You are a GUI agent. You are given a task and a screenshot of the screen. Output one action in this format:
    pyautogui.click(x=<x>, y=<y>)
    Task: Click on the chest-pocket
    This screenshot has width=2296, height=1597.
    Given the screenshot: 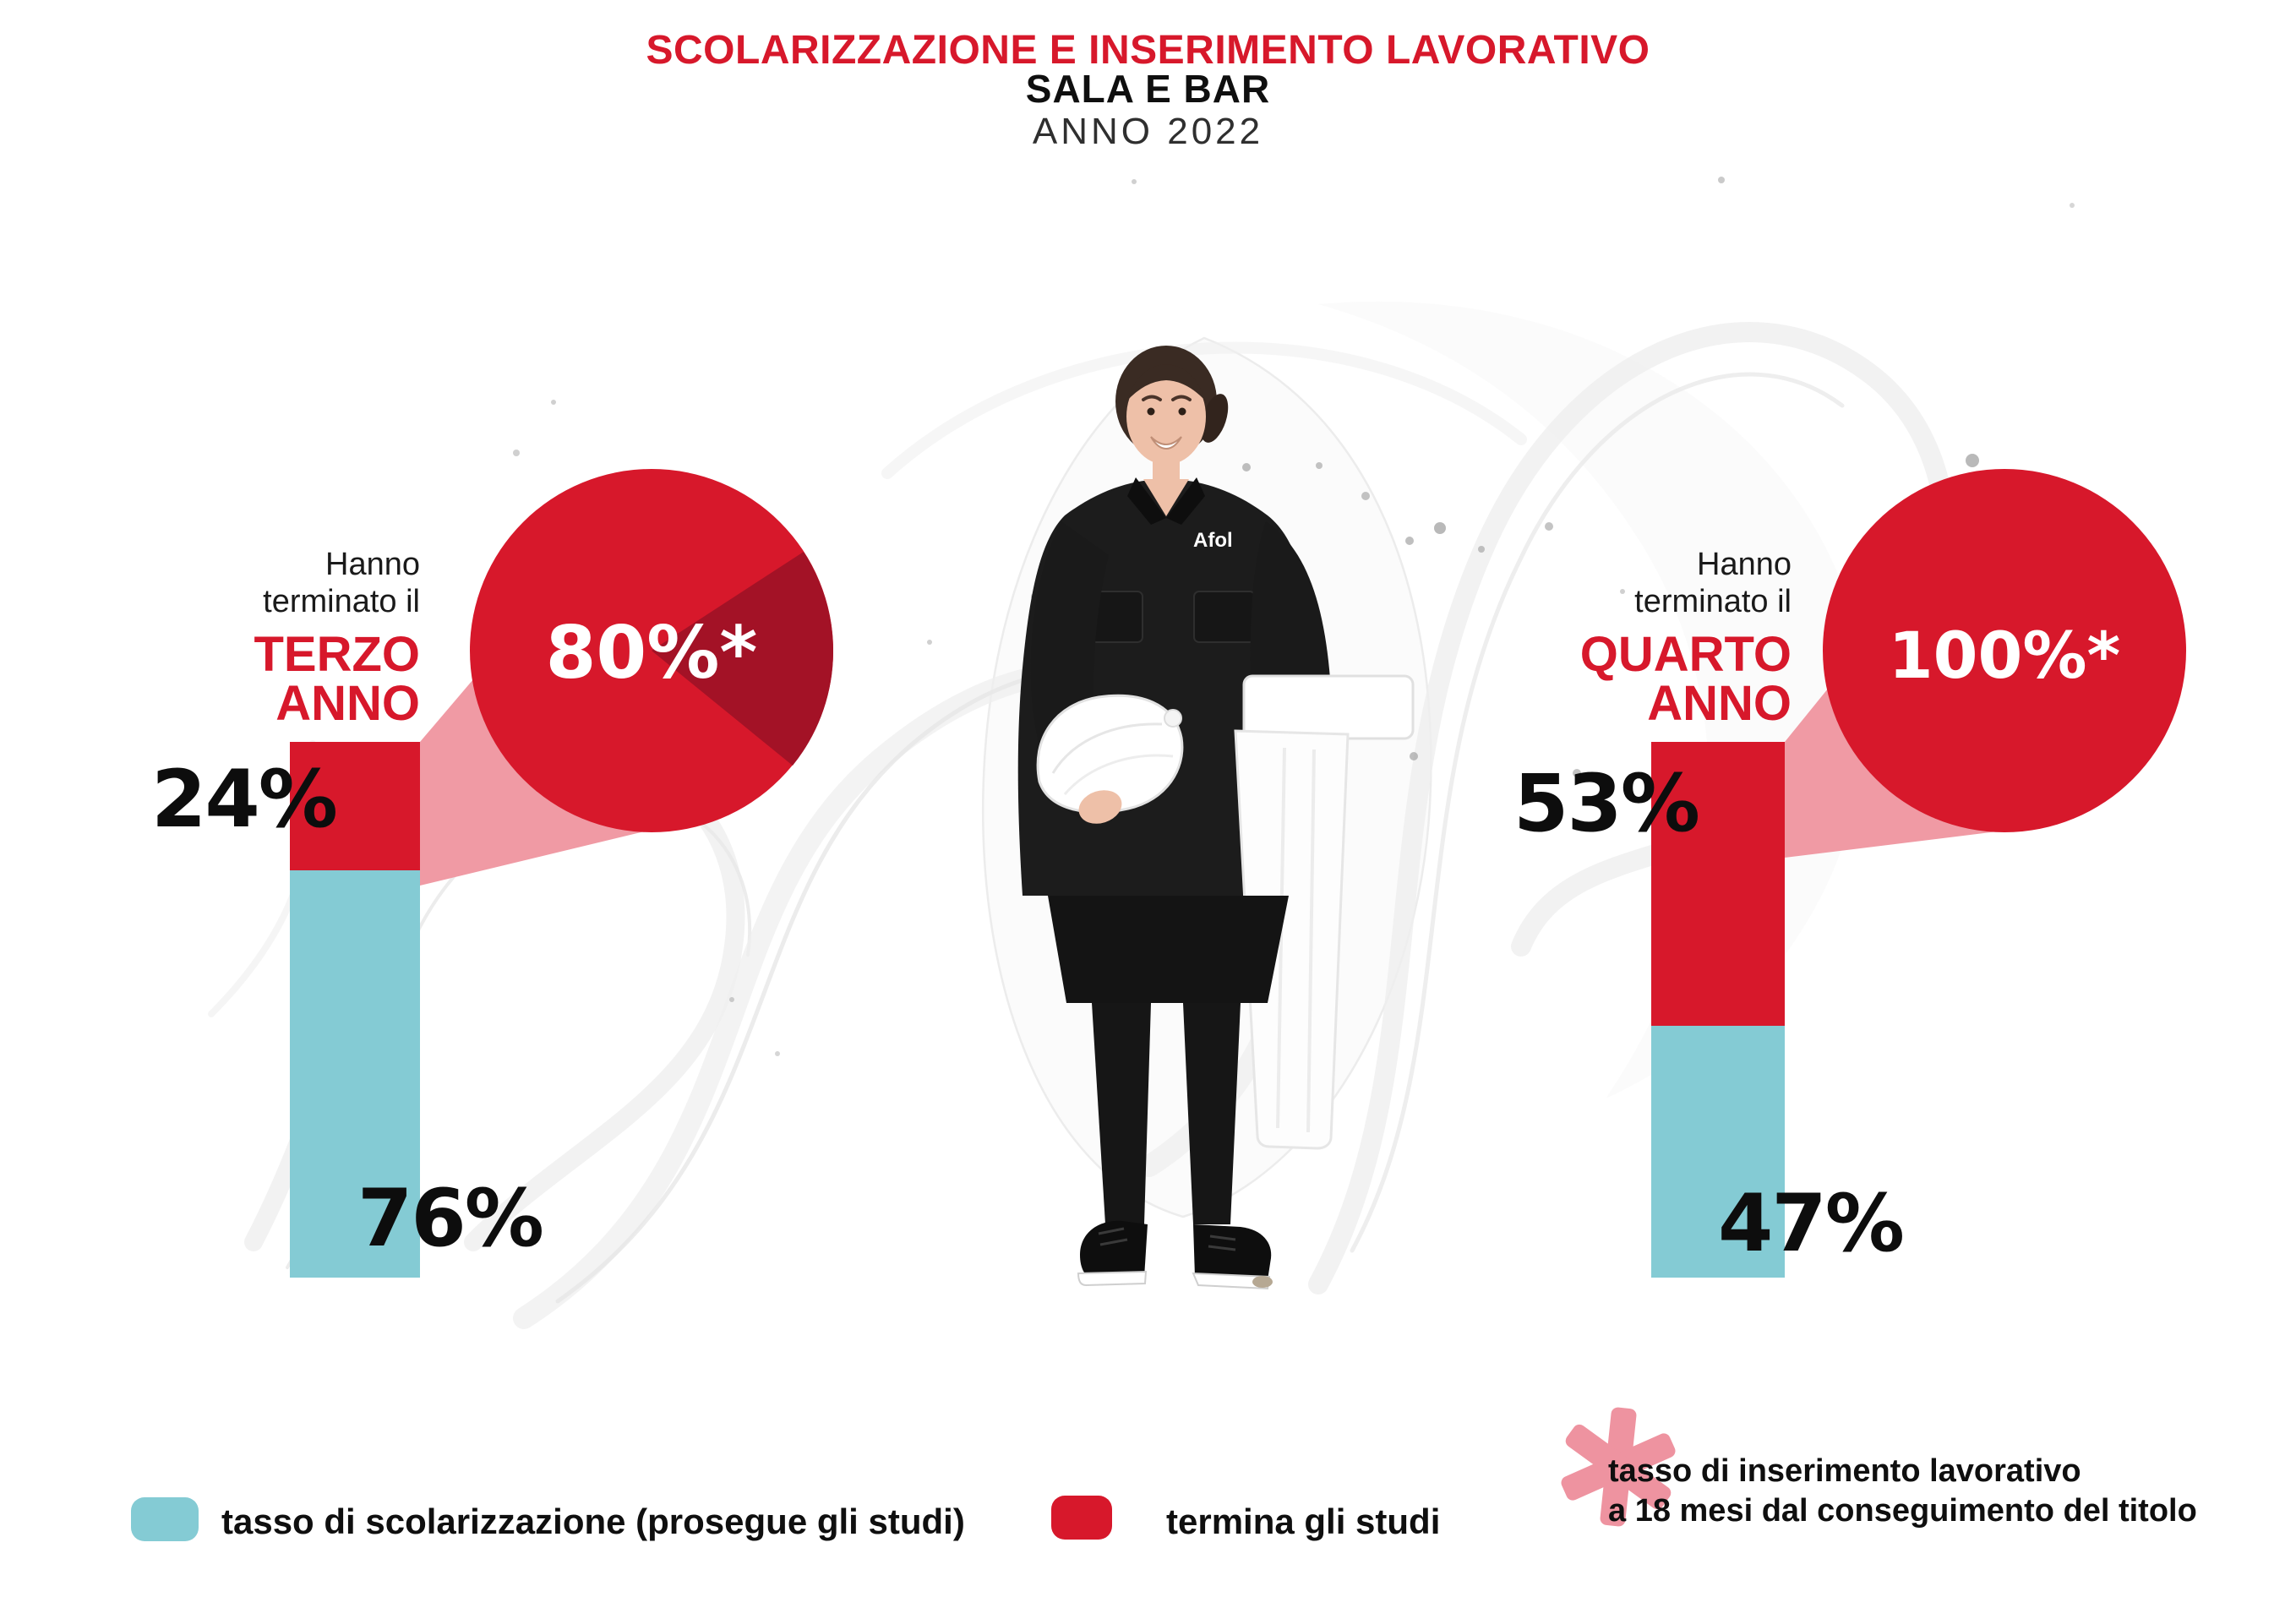 What is the action you would take?
    pyautogui.click(x=1224, y=617)
    